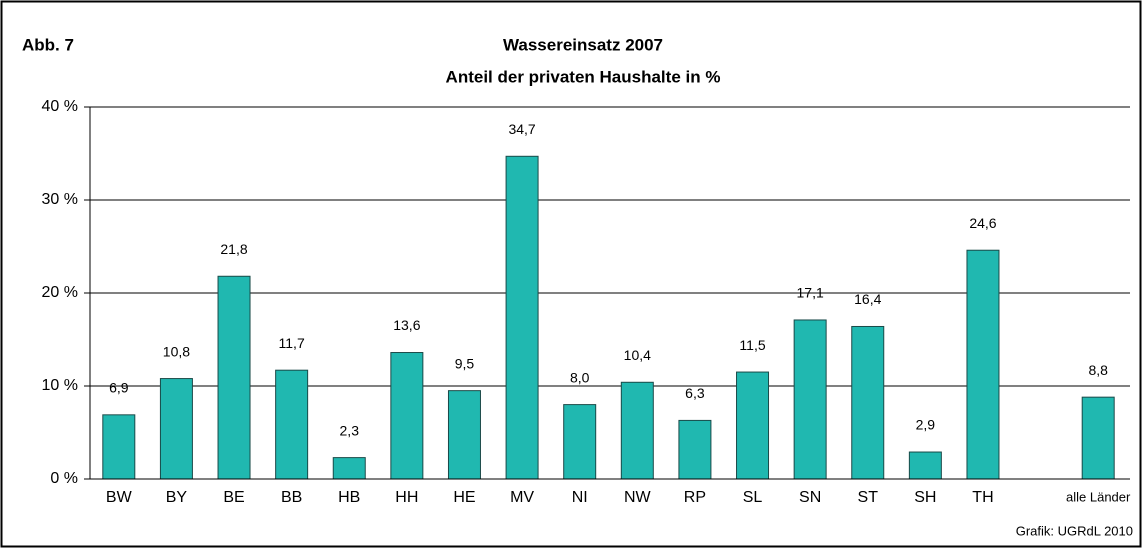 The image size is (1143, 549). I want to click on x-tick-label: TH, so click(982, 497).